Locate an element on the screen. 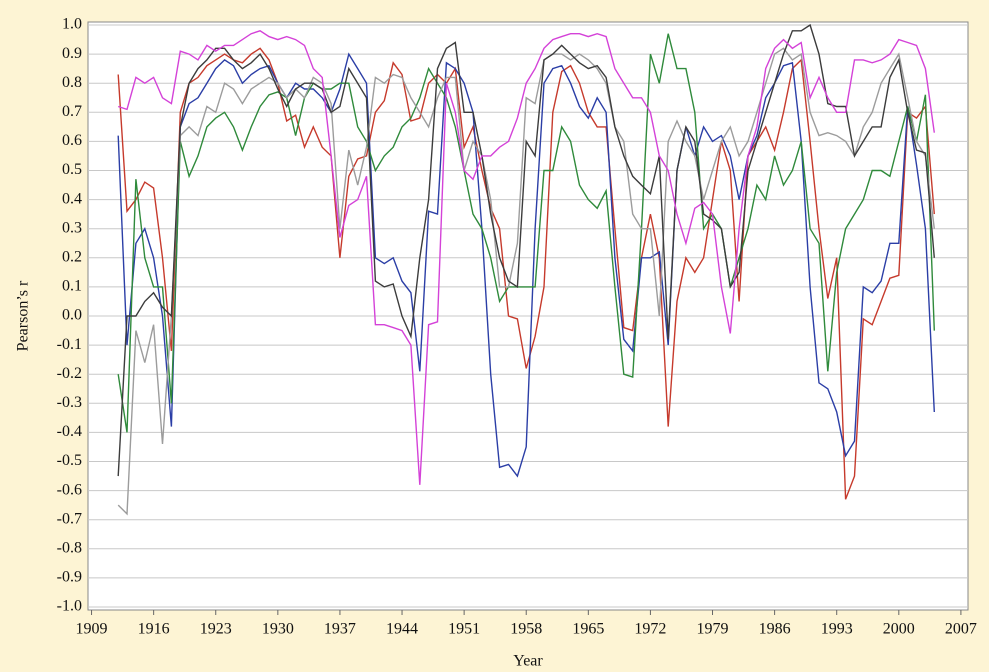  x-tick-label: 1965 is located at coordinates (588, 629).